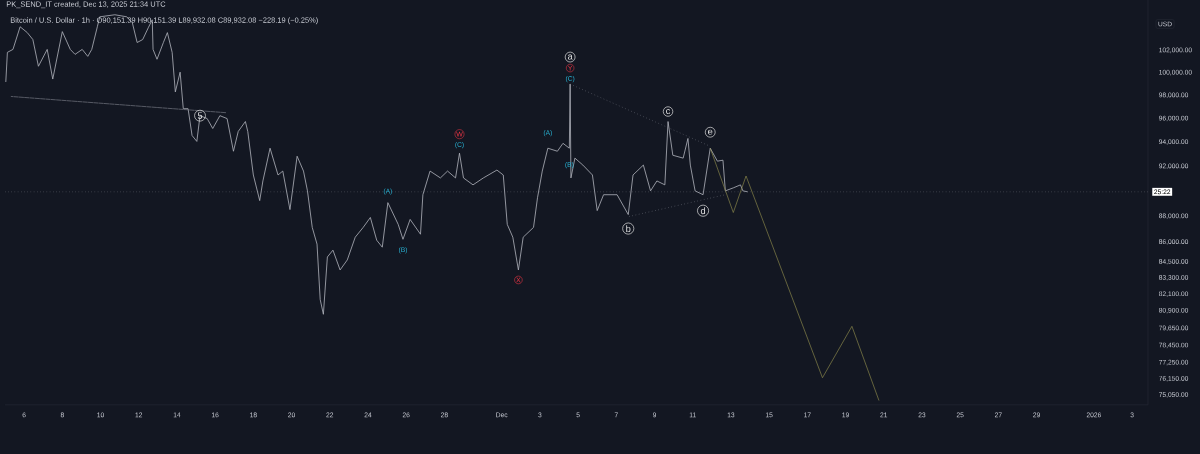 This screenshot has height=454, width=1200. What do you see at coordinates (703, 211) in the screenshot?
I see `annotation: d` at bounding box center [703, 211].